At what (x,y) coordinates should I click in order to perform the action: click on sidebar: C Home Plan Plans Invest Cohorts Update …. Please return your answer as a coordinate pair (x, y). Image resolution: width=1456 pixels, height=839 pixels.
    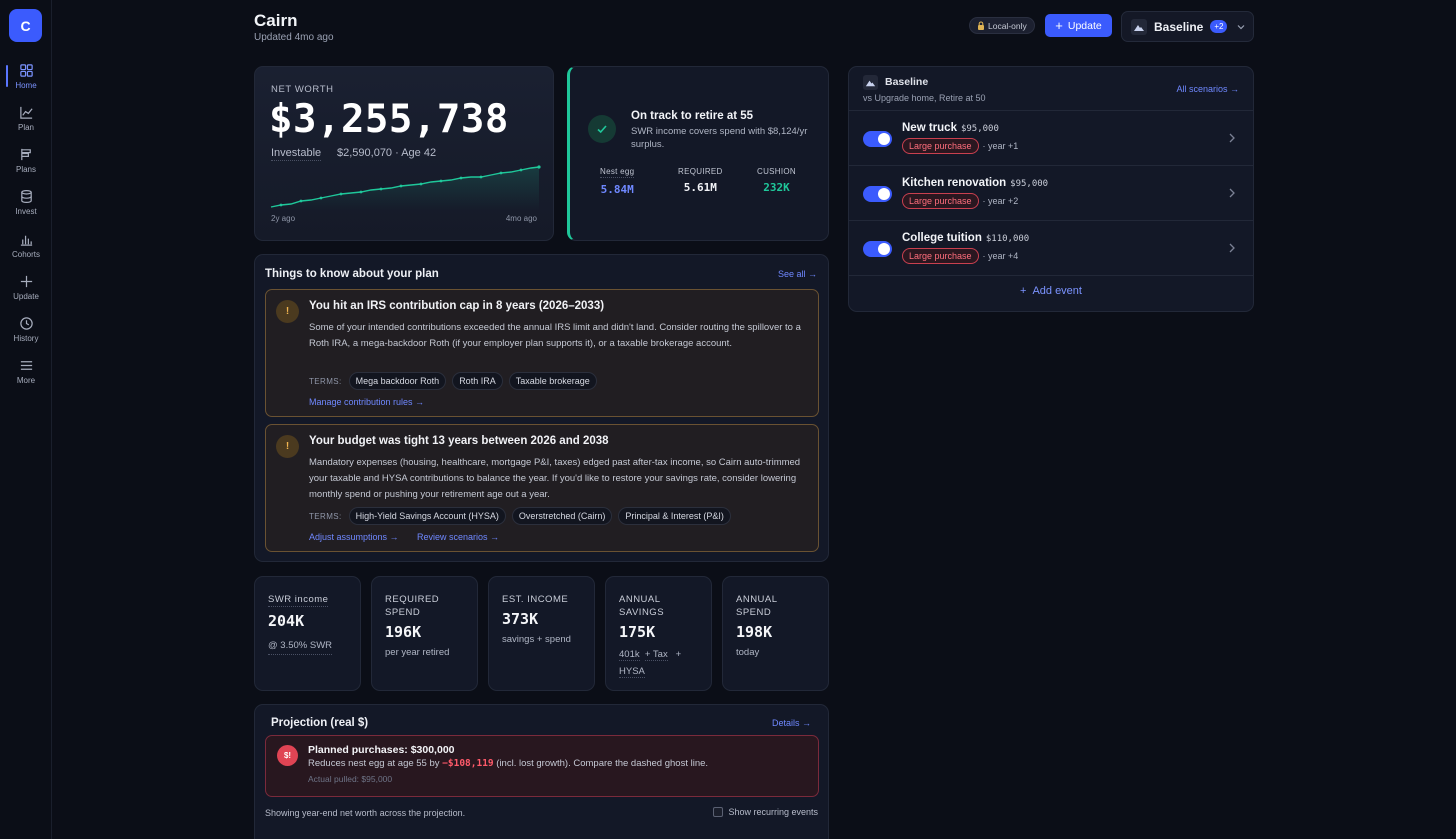
    Looking at the image, I should click on (26, 419).